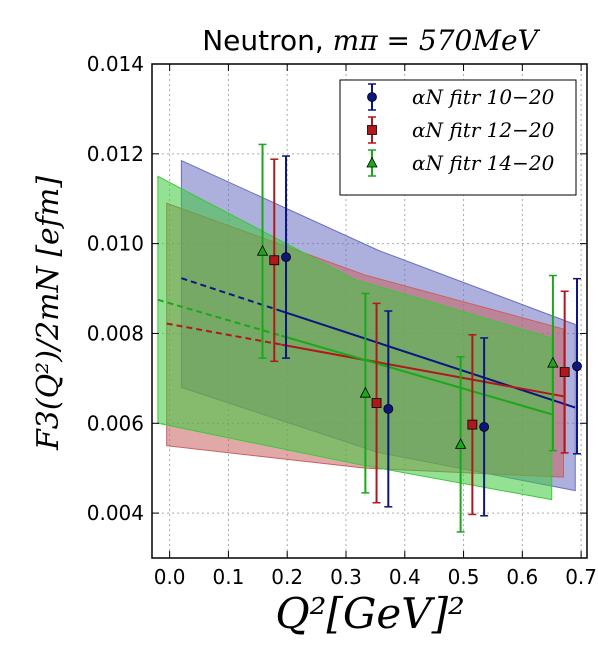 The height and width of the screenshot is (664, 598). Describe the element at coordinates (483, 130) in the screenshot. I see `legend-label: αN fitr 12−20` at that location.